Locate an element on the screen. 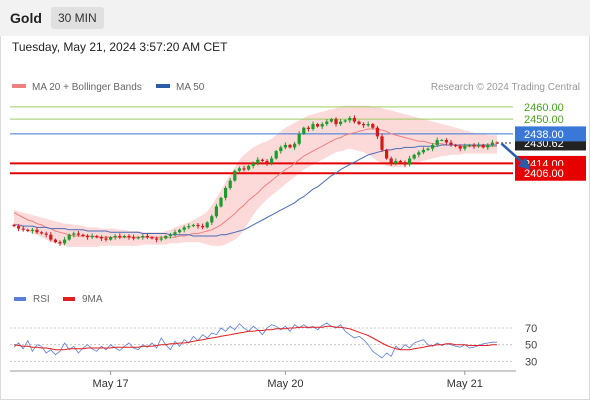 This screenshot has width=590, height=400. rsi-plot: 70 50 30 is located at coordinates (273, 345).